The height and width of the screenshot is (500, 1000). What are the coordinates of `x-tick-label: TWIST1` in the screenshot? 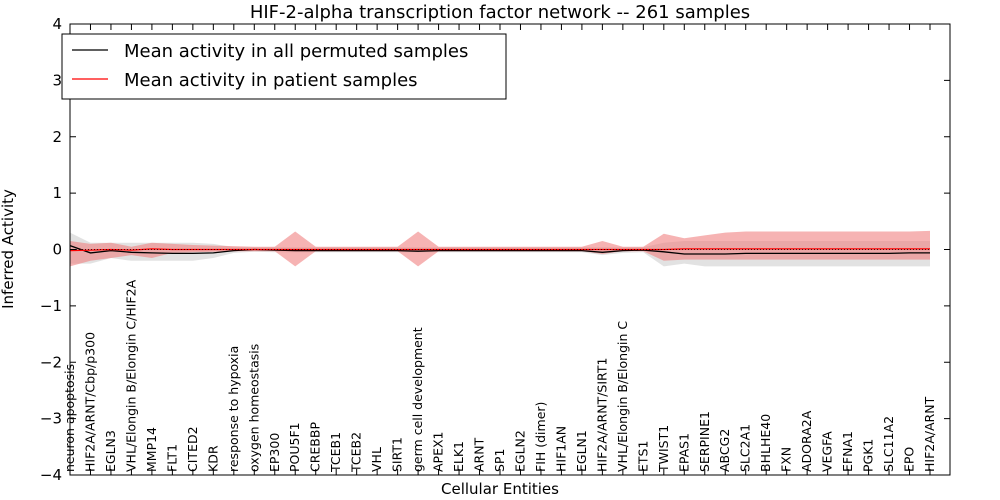 It's located at (663, 449).